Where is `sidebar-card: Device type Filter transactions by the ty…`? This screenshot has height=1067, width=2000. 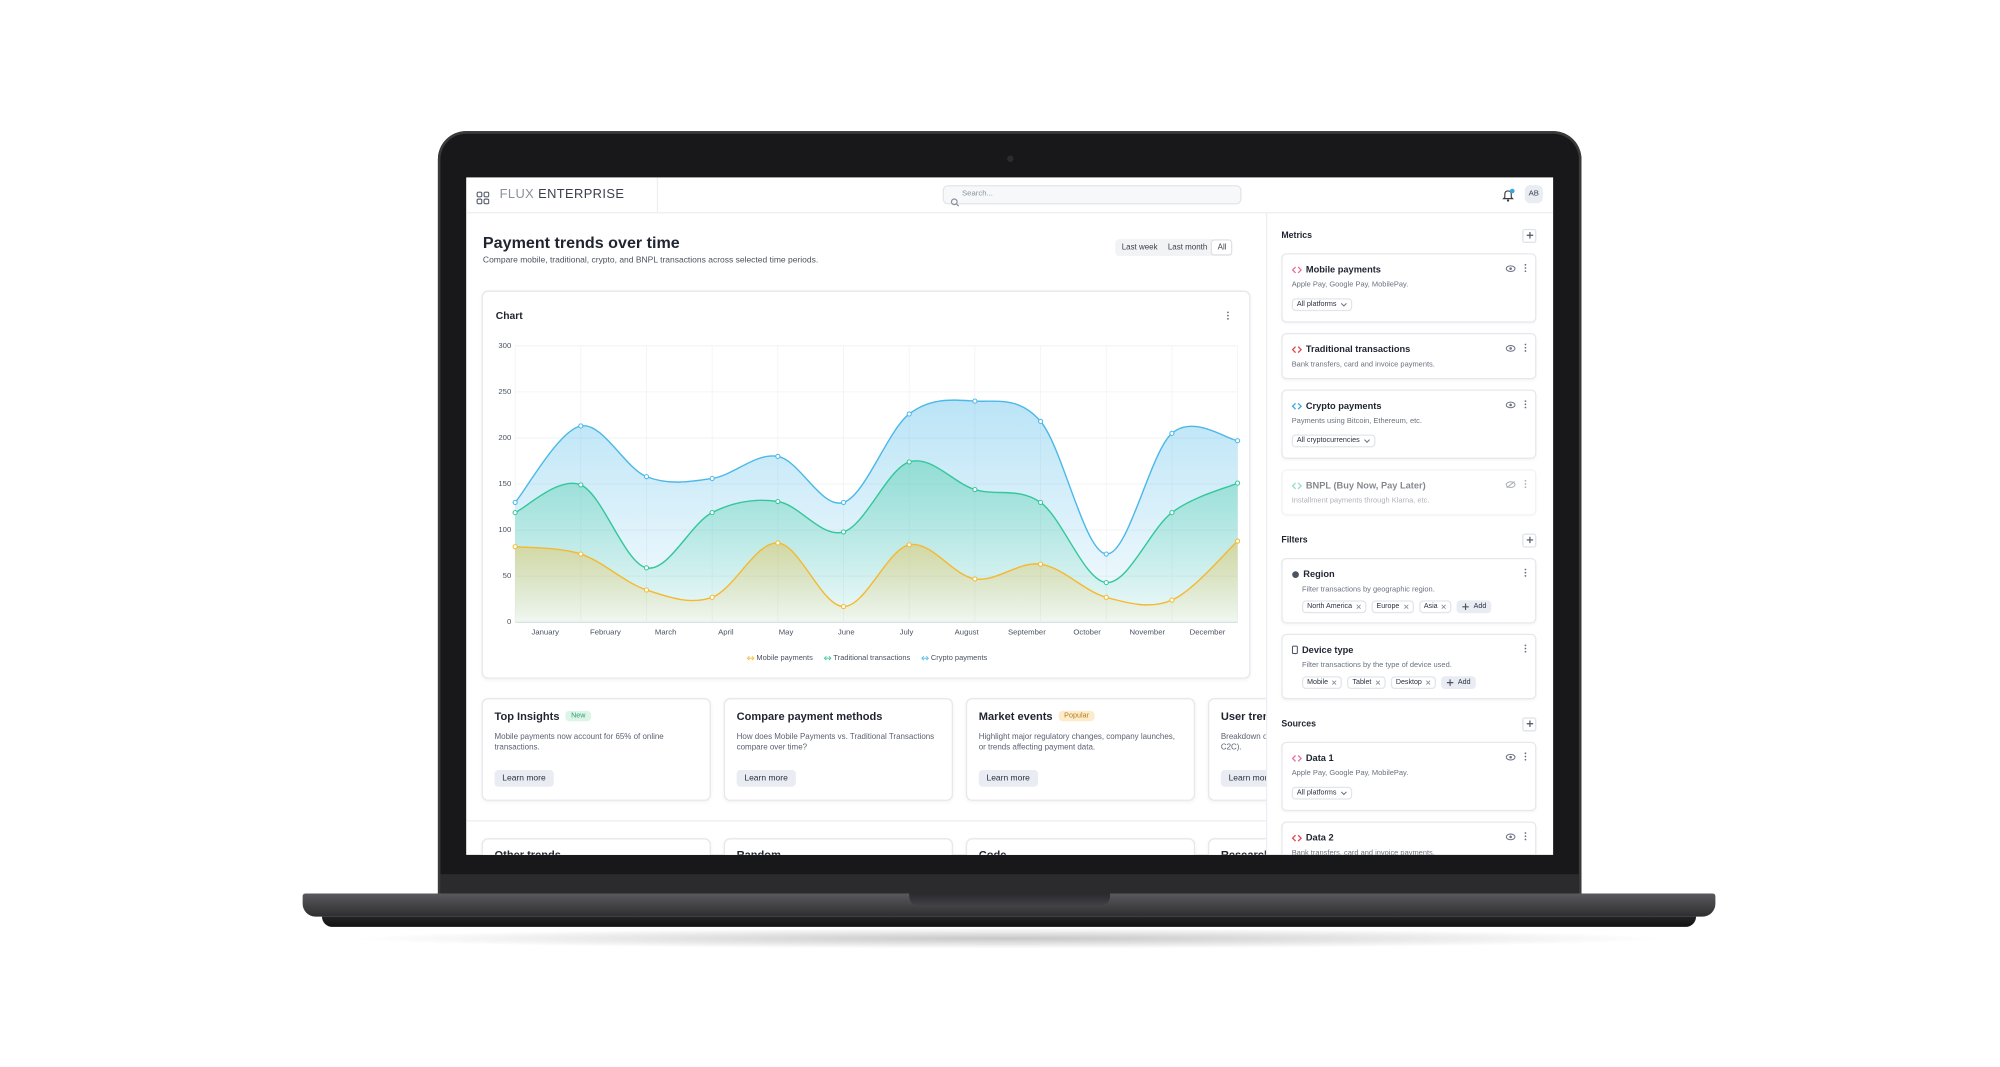
sidebar-card: Device type Filter transactions by the ty… is located at coordinates (1409, 666).